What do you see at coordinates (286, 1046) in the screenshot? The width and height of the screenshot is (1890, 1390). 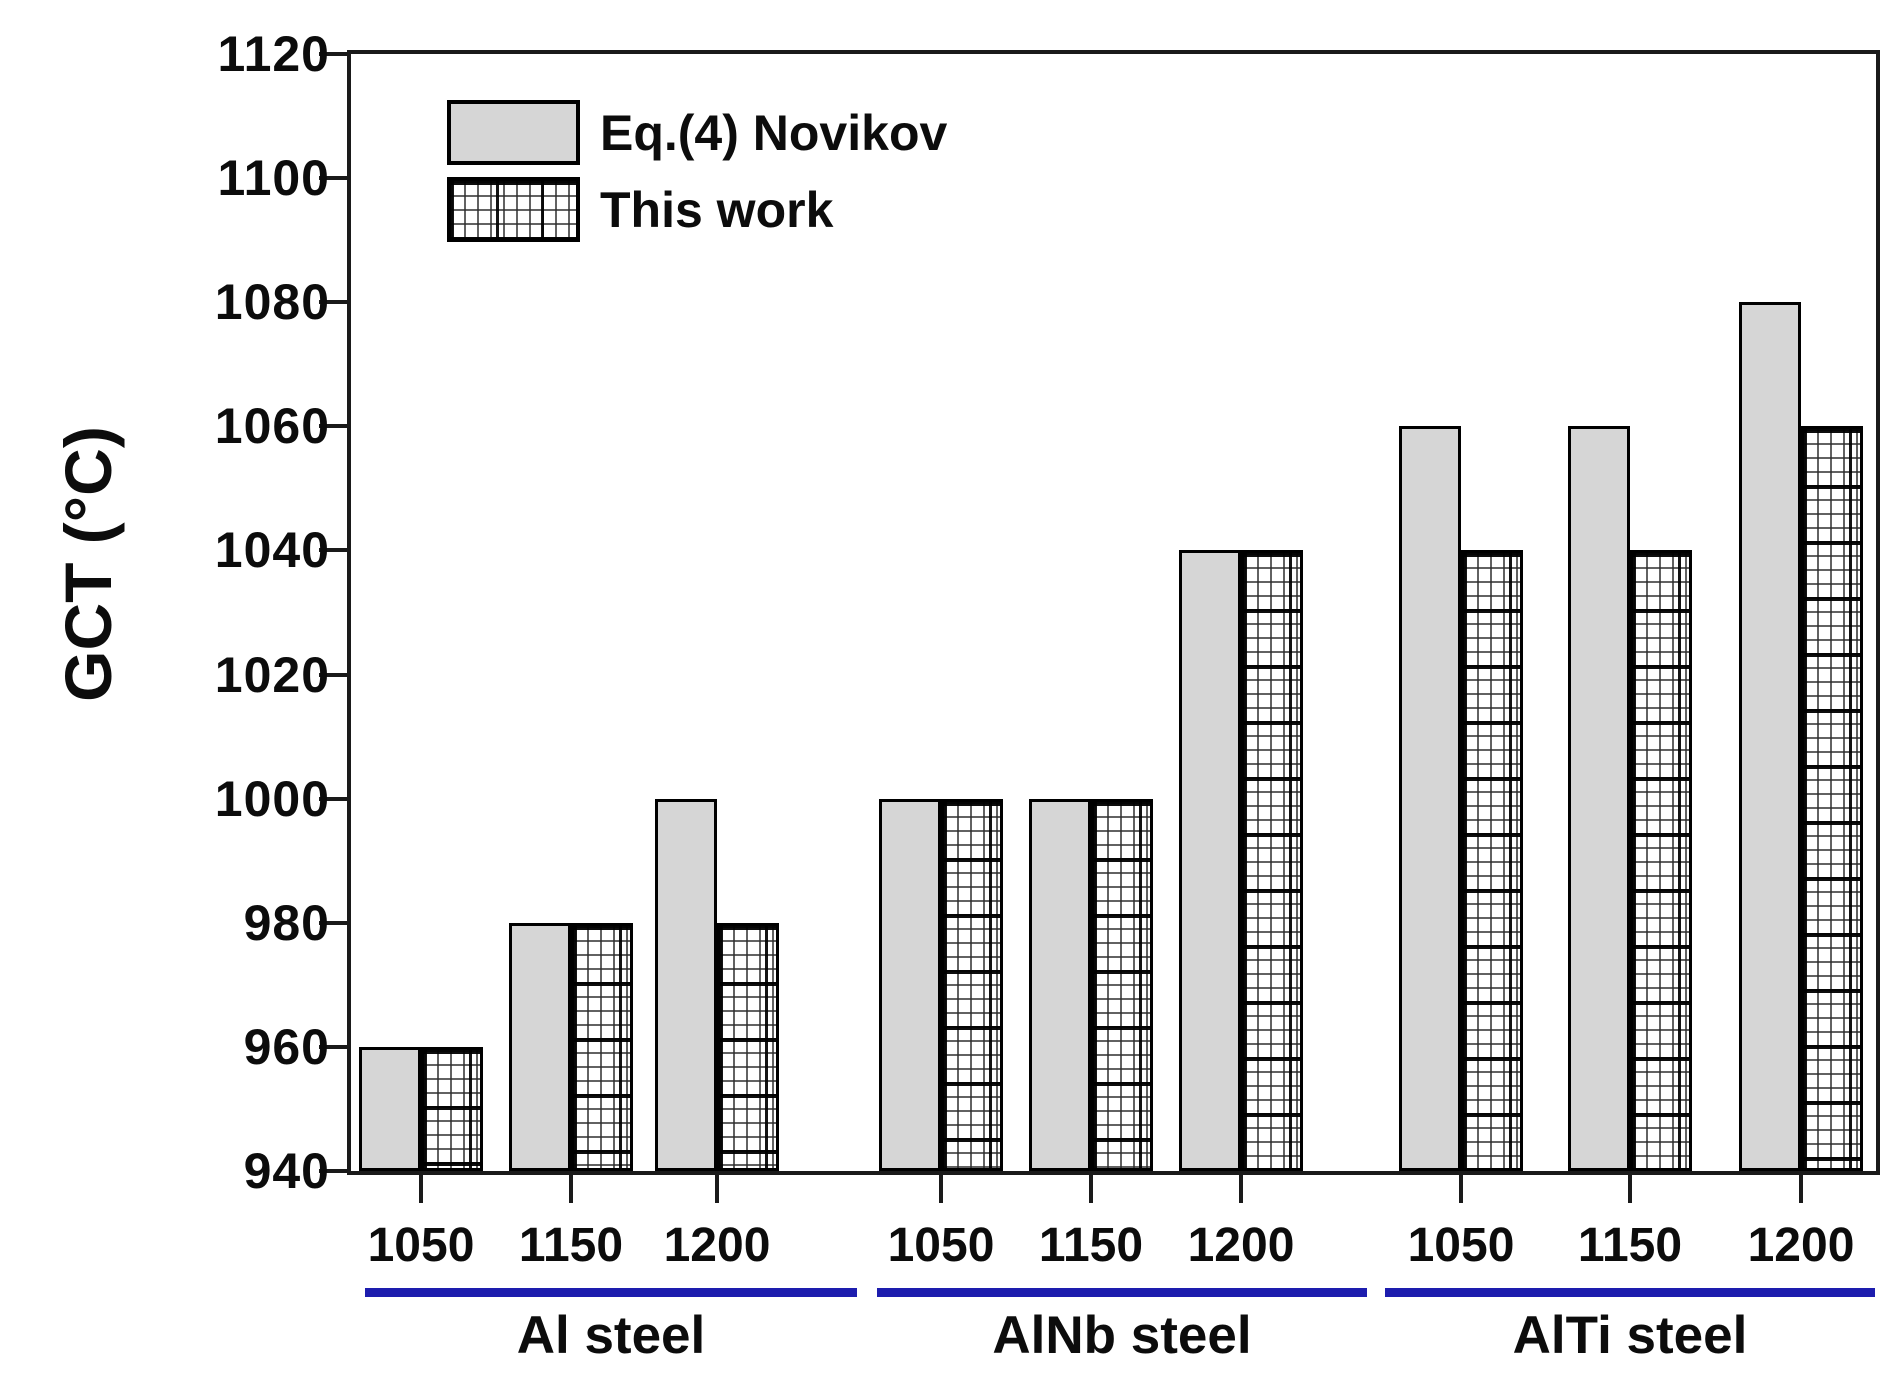 I see `y-axis-tick-label-960: 960` at bounding box center [286, 1046].